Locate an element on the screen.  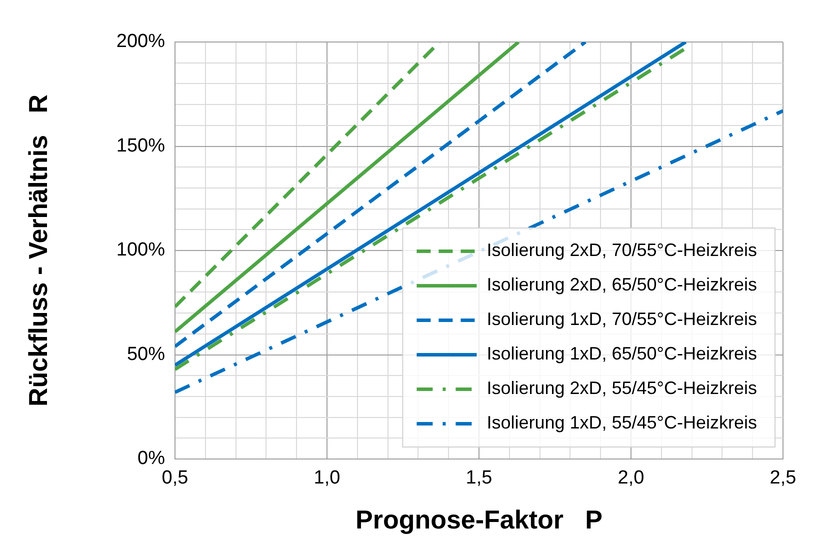
x-tick-label: 1,5 is located at coordinates (479, 478).